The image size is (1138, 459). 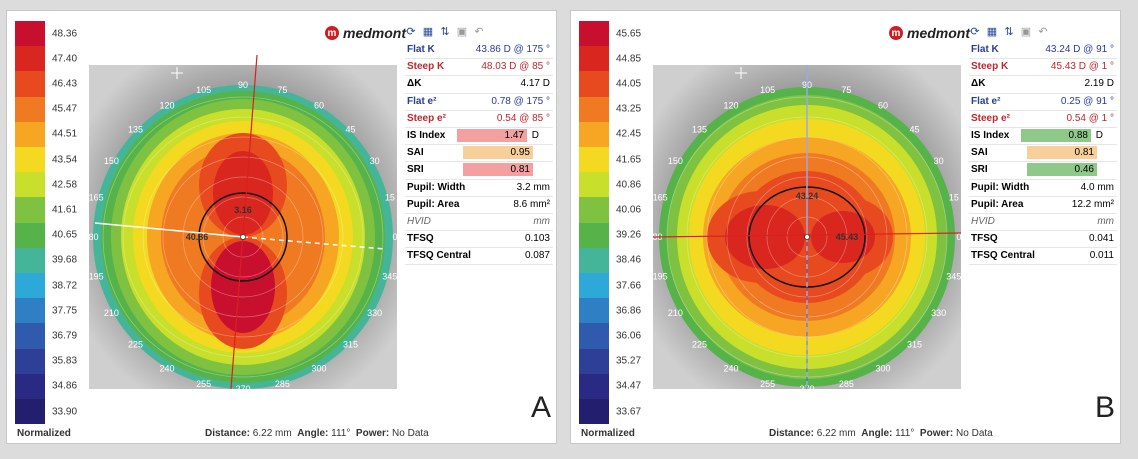 What do you see at coordinates (479, 137) in the screenshot?
I see `metric-row: IS Index 1.47 D` at bounding box center [479, 137].